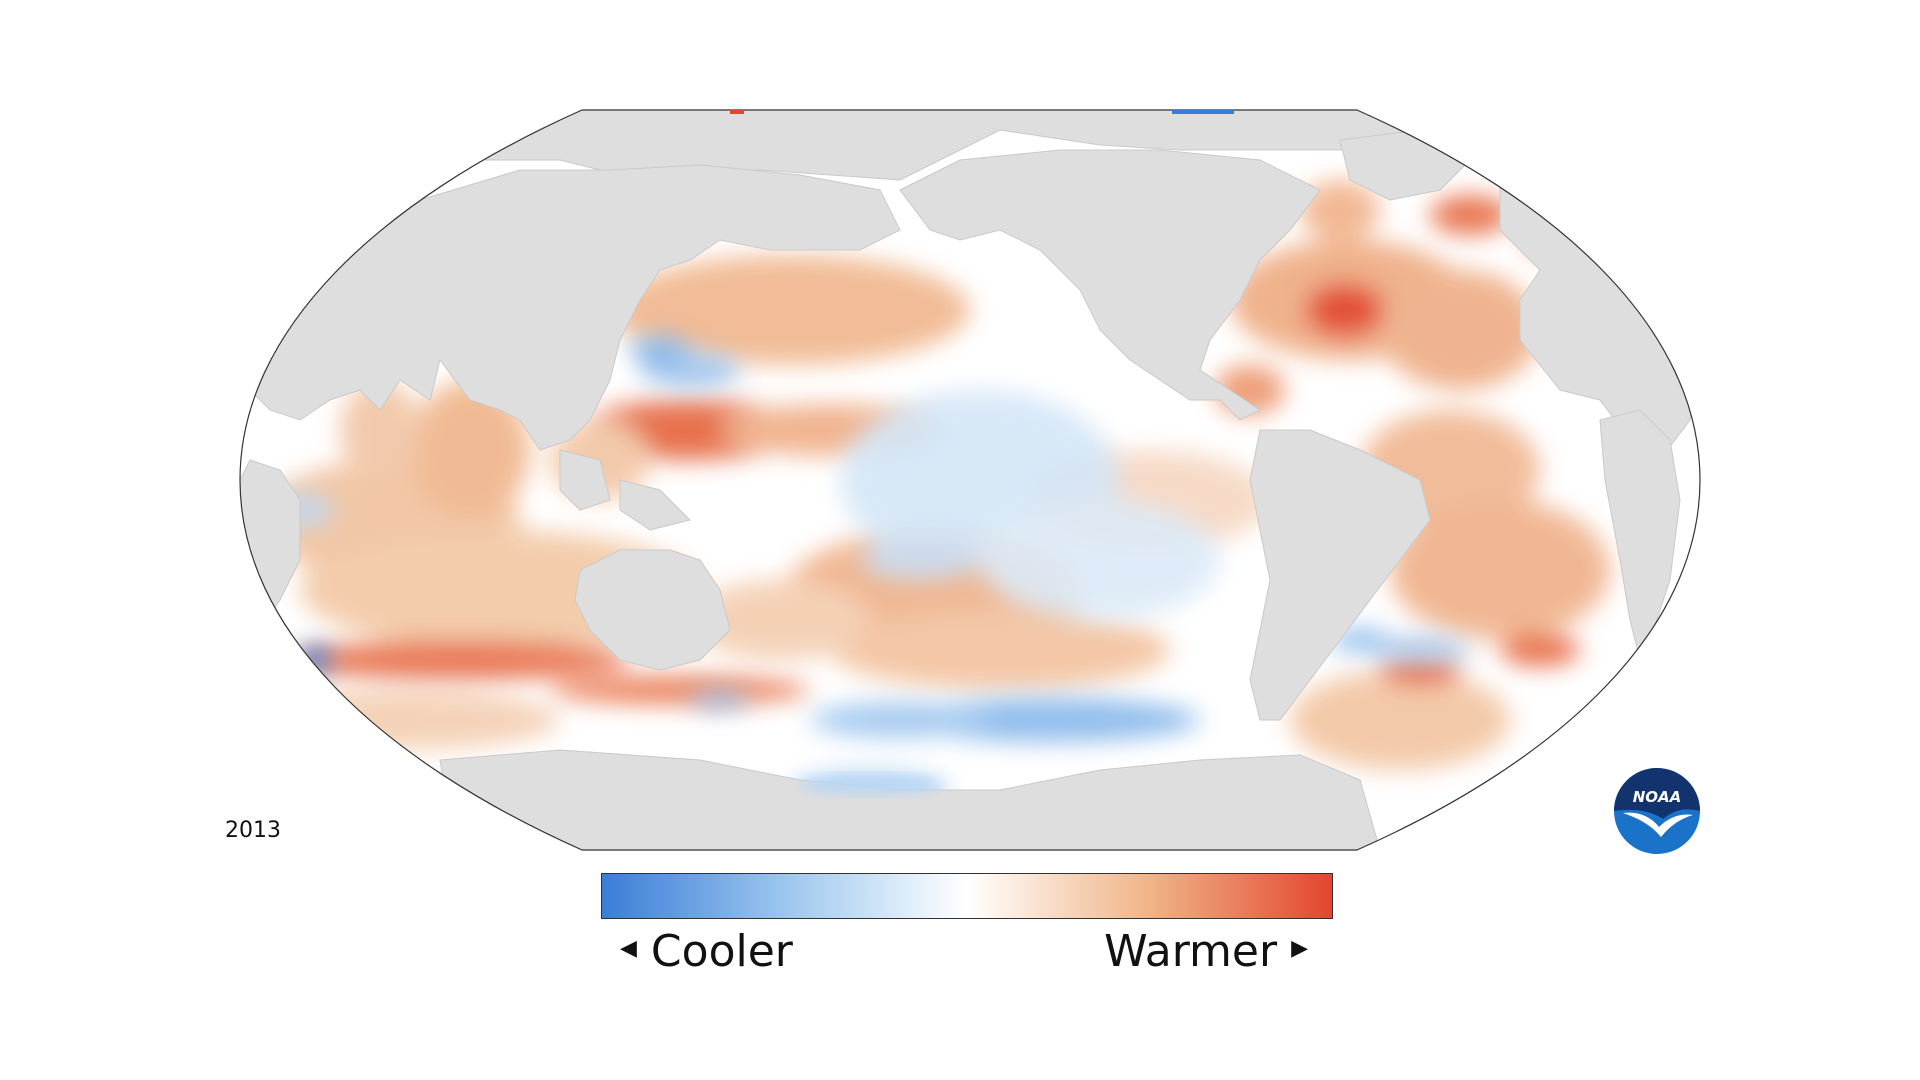 The height and width of the screenshot is (1080, 1920). I want to click on year-label: 2013, so click(253, 830).